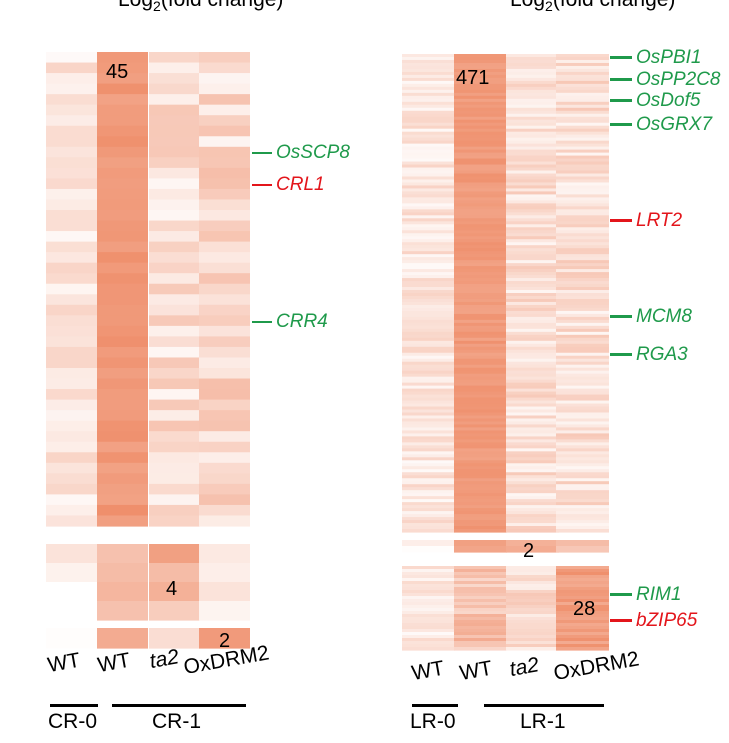 This screenshot has width=729, height=743. Describe the element at coordinates (177, 721) in the screenshot. I see `group-label: CR-1` at that location.